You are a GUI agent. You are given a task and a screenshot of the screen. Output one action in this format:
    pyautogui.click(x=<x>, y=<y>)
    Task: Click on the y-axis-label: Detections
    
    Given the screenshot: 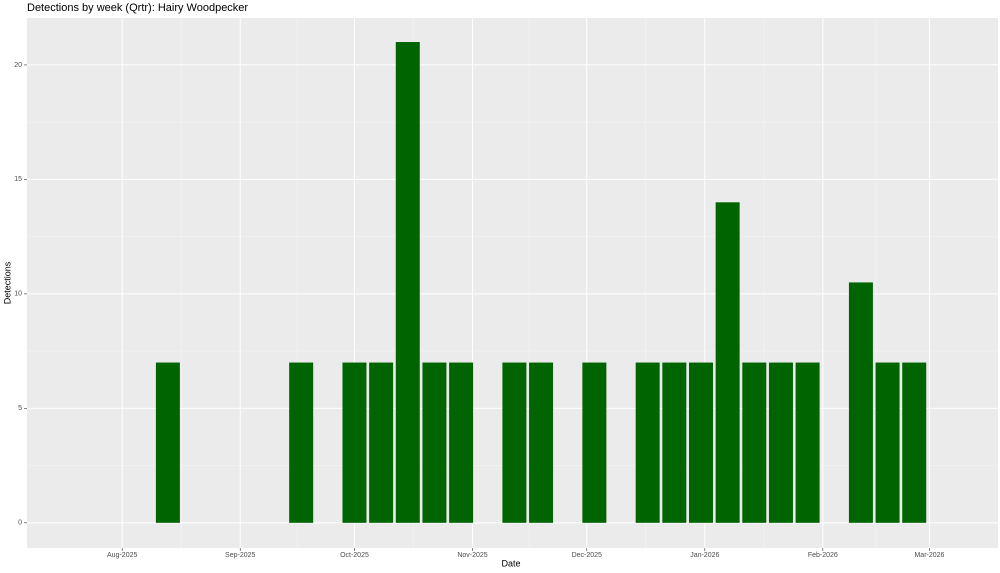 What is the action you would take?
    pyautogui.click(x=7, y=282)
    